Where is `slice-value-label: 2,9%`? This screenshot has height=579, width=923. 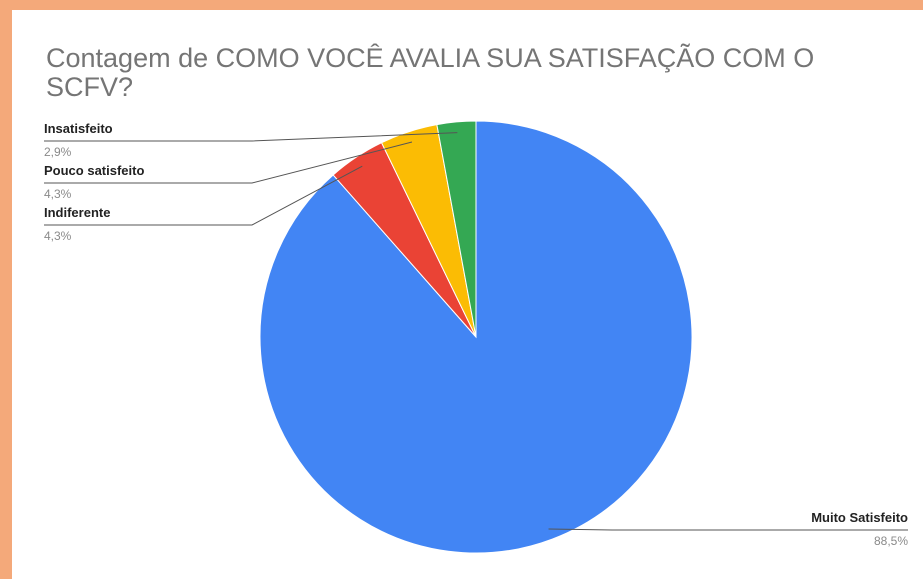 slice-value-label: 2,9% is located at coordinates (58, 152).